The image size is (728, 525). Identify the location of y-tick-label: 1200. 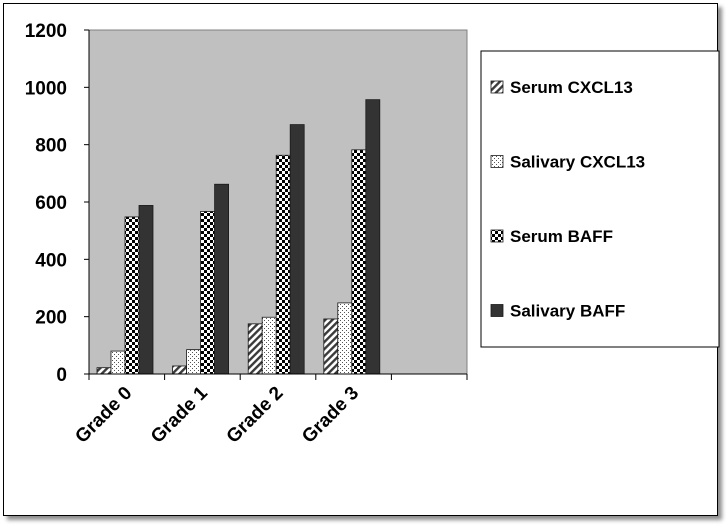
(46, 31).